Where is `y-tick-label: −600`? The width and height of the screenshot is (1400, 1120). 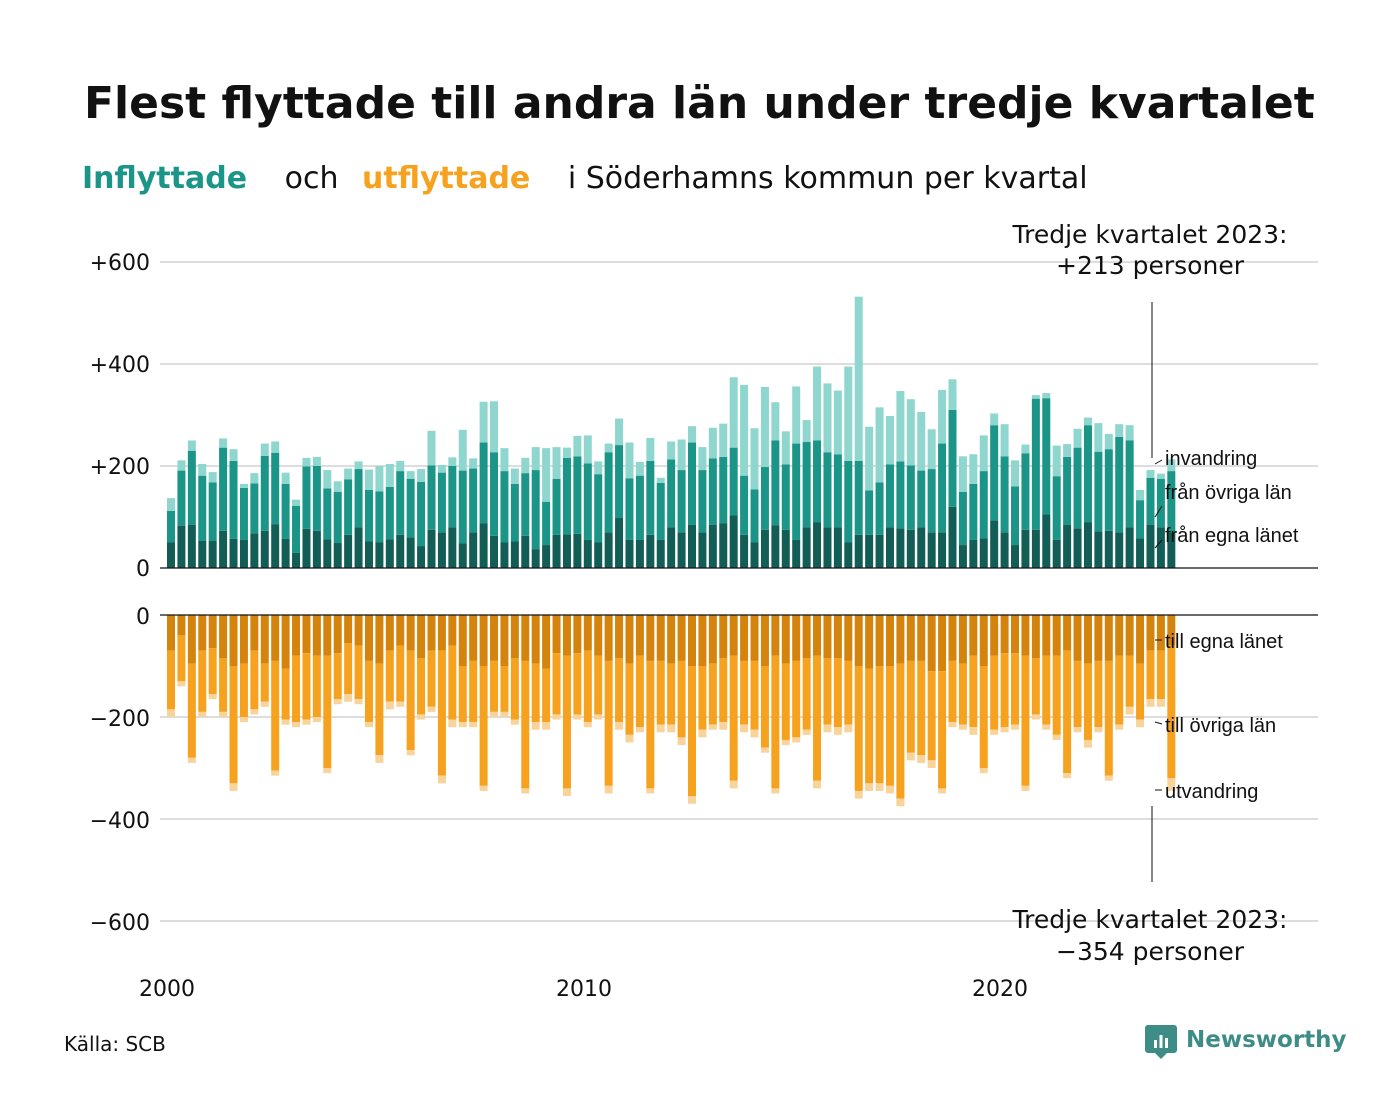 y-tick-label: −600 is located at coordinates (120, 923).